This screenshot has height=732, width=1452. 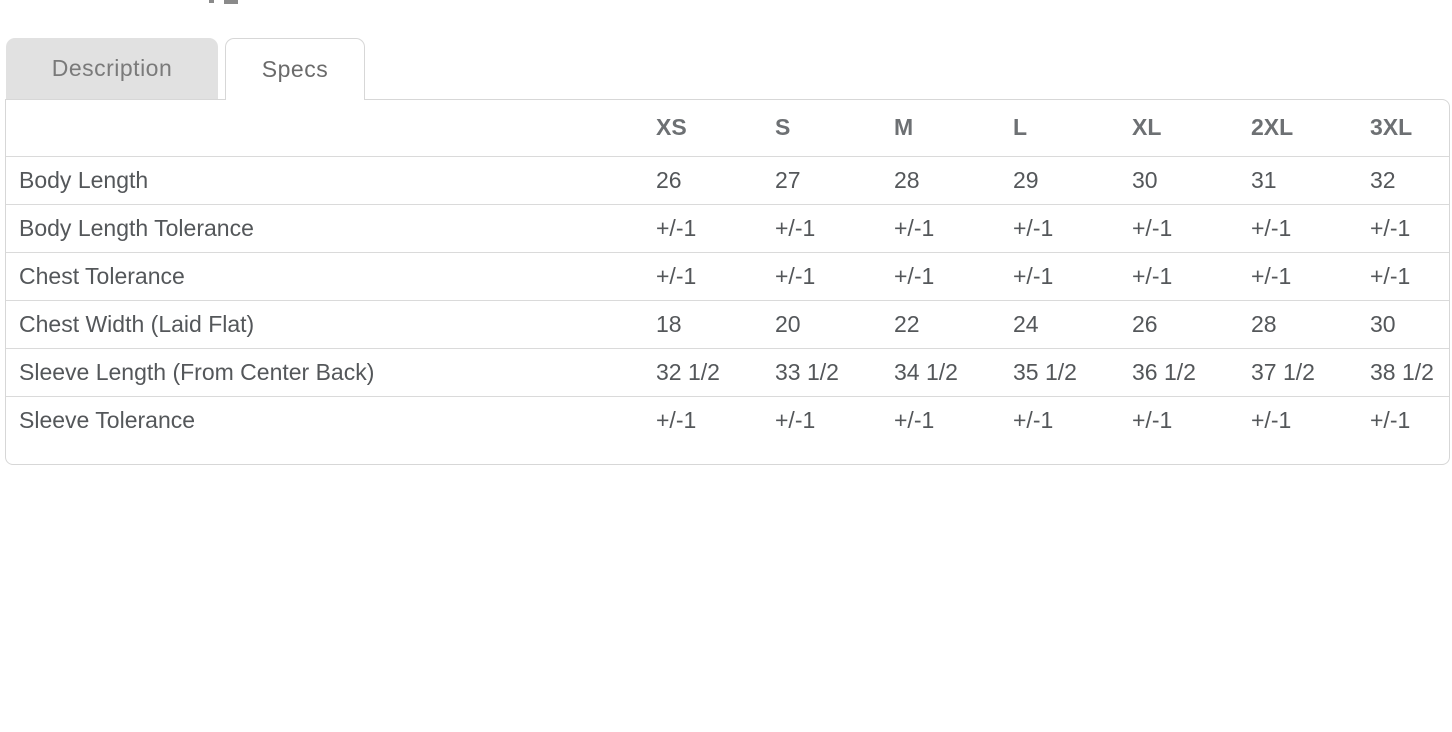 I want to click on cell-value: 32, so click(x=1409, y=180).